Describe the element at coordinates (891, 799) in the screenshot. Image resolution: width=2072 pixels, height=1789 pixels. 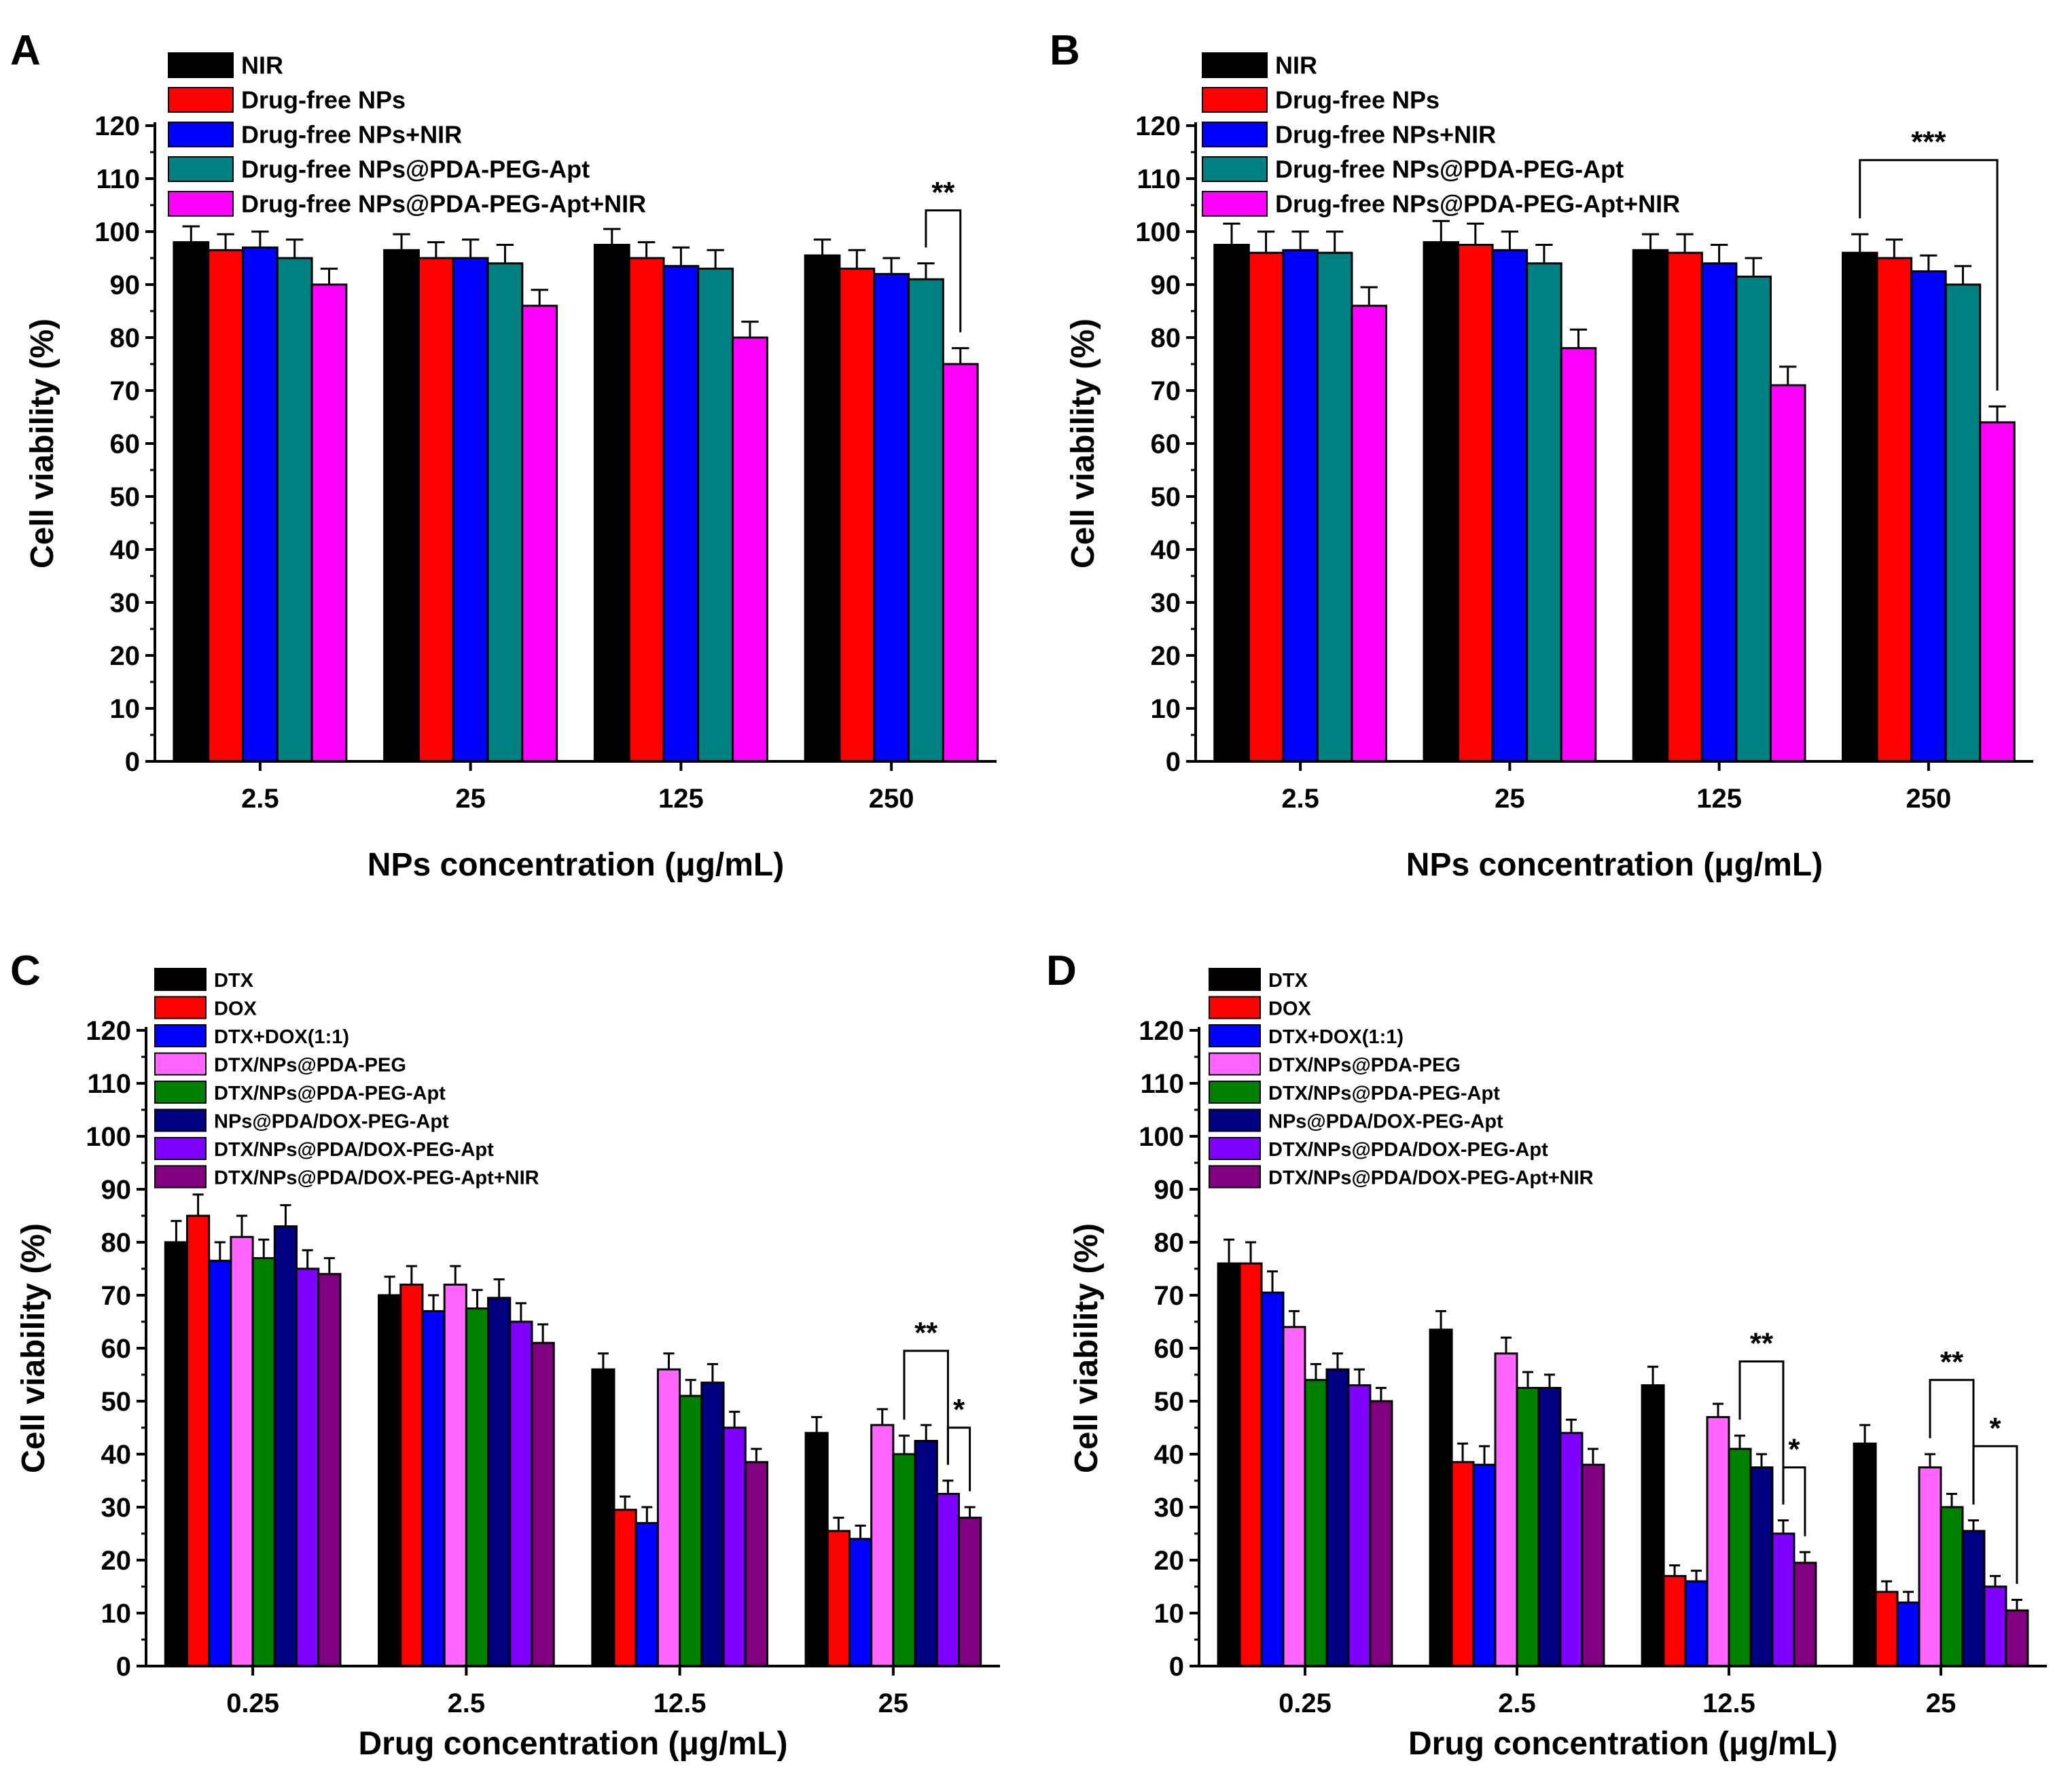
I see `x-tick-label: 250` at that location.